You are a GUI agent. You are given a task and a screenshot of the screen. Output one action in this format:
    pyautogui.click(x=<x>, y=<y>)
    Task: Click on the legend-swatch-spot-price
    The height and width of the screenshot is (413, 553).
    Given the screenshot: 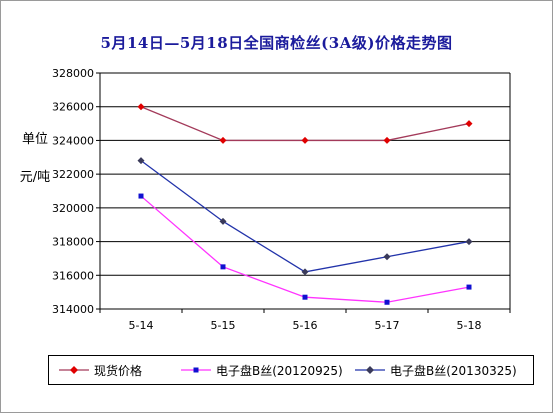 What is the action you would take?
    pyautogui.click(x=74, y=370)
    